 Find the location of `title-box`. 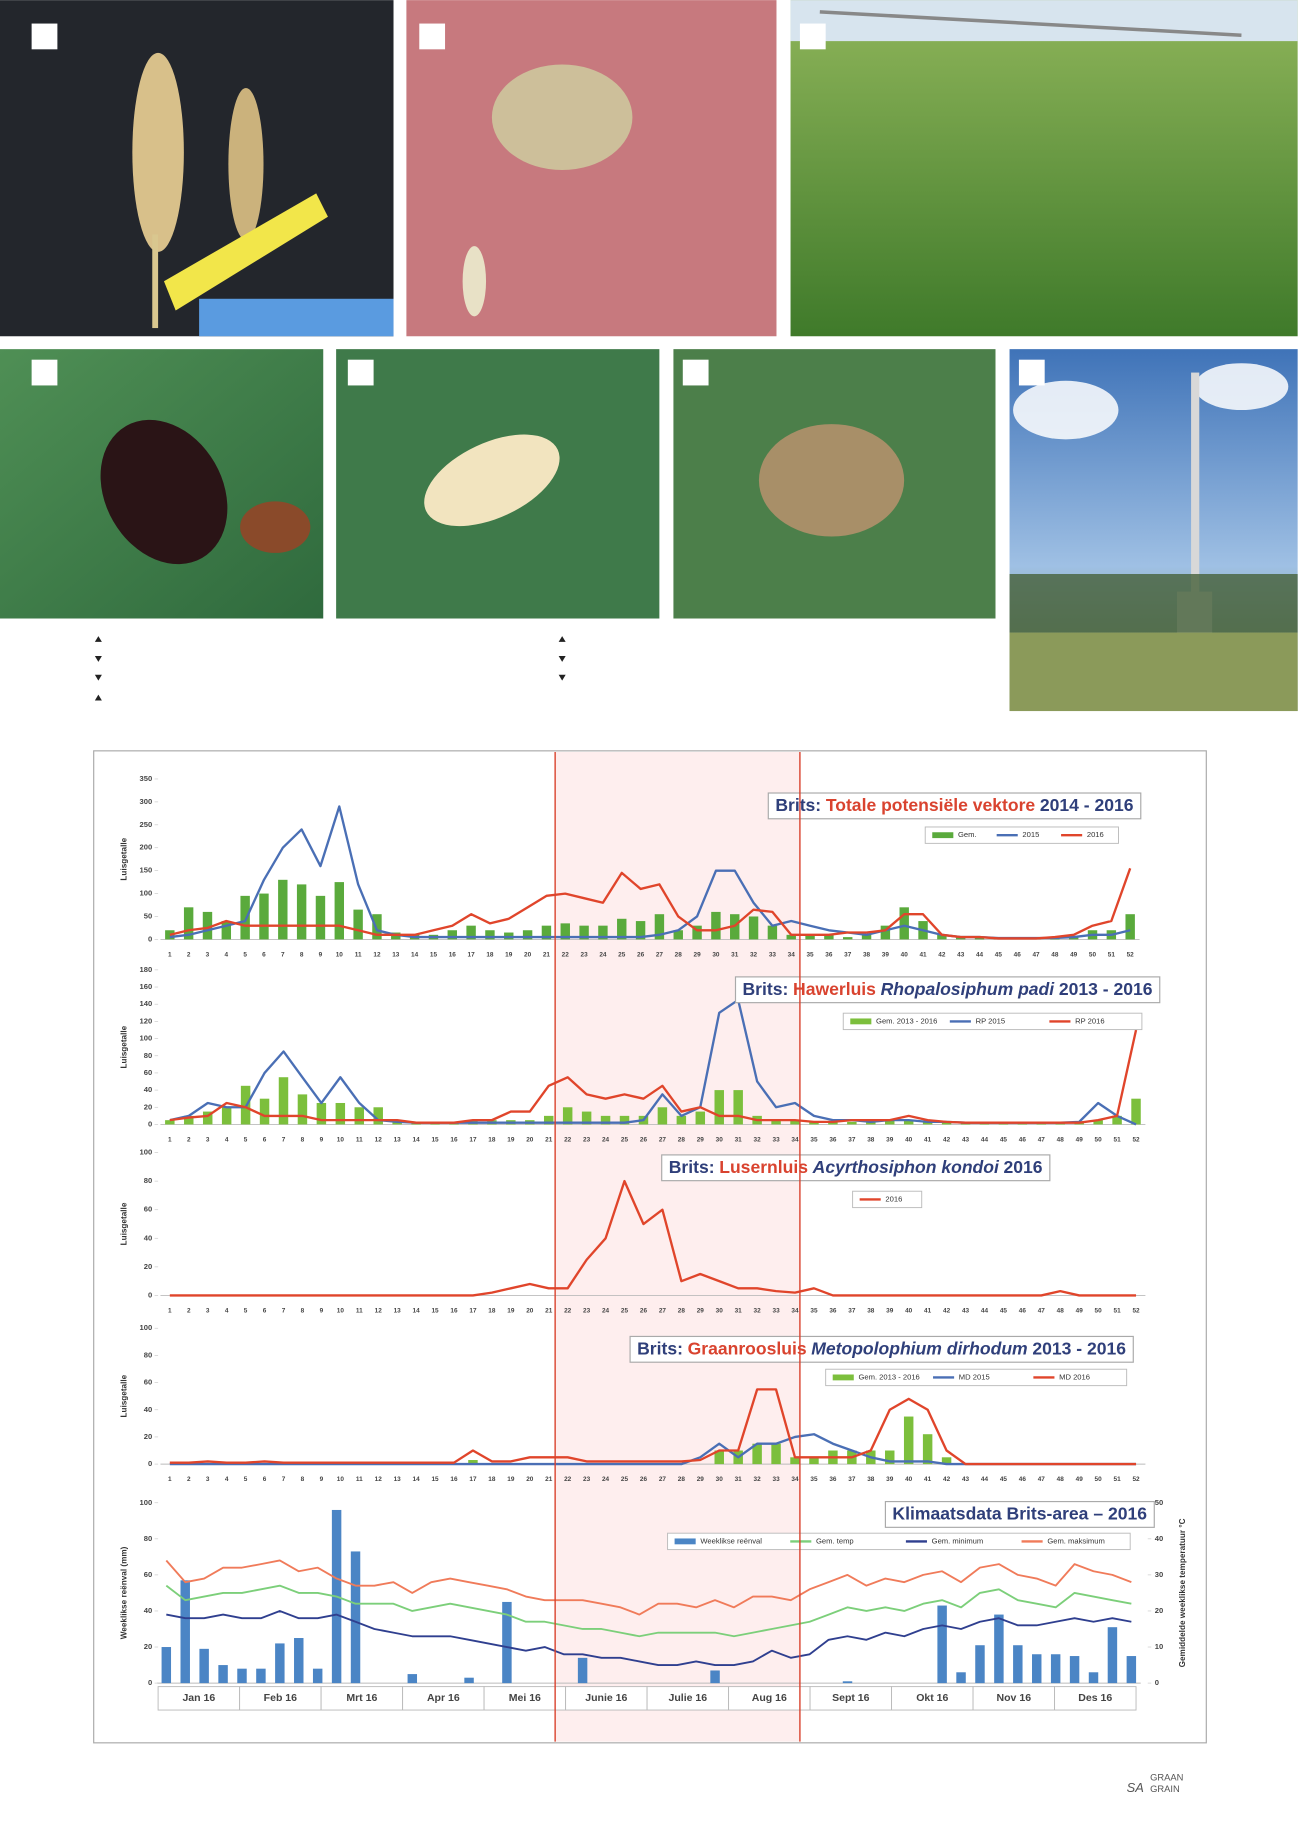

title-box is located at coordinates (1019, 1514).